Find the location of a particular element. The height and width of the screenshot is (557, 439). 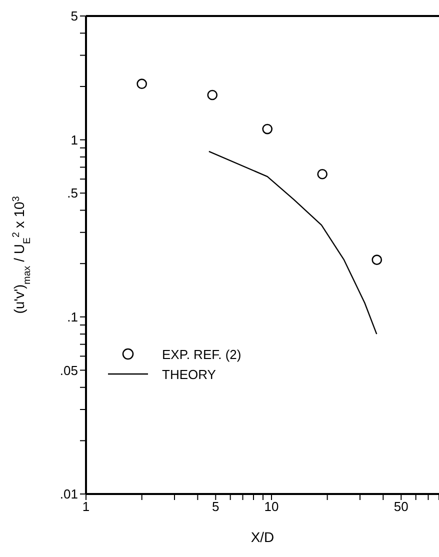

x-tick-label: 50 is located at coordinates (401, 506).